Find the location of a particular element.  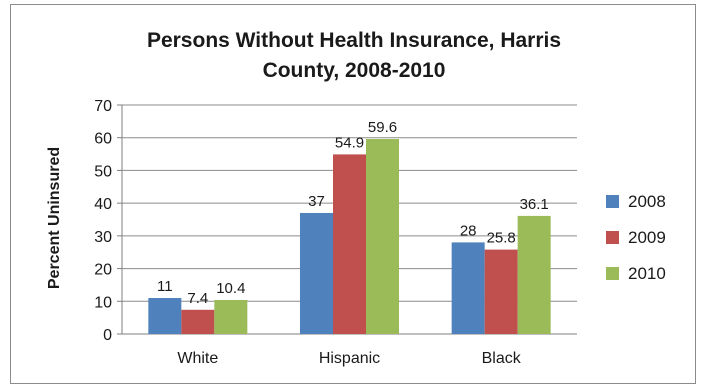

y-tick-label: 70 is located at coordinates (103, 106).